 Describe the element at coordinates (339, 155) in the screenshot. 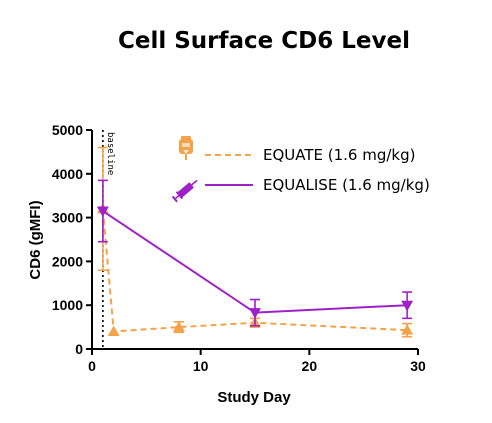

I see `legend-label-equate: EQUATE (1.6 mg/kg)` at that location.